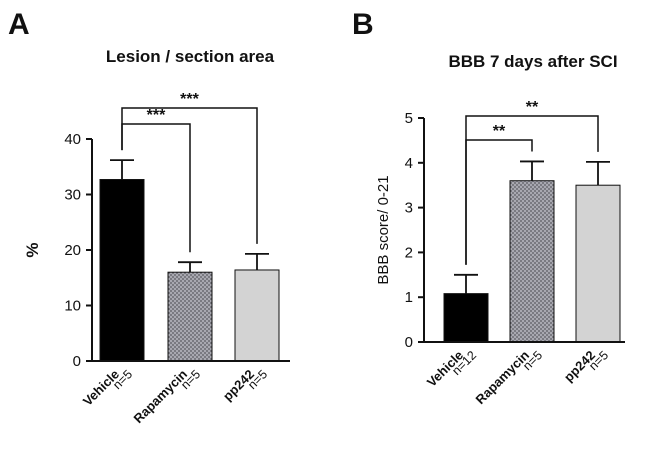 This screenshot has height=457, width=658. I want to click on panel-a-bar-vehicle, so click(122, 270).